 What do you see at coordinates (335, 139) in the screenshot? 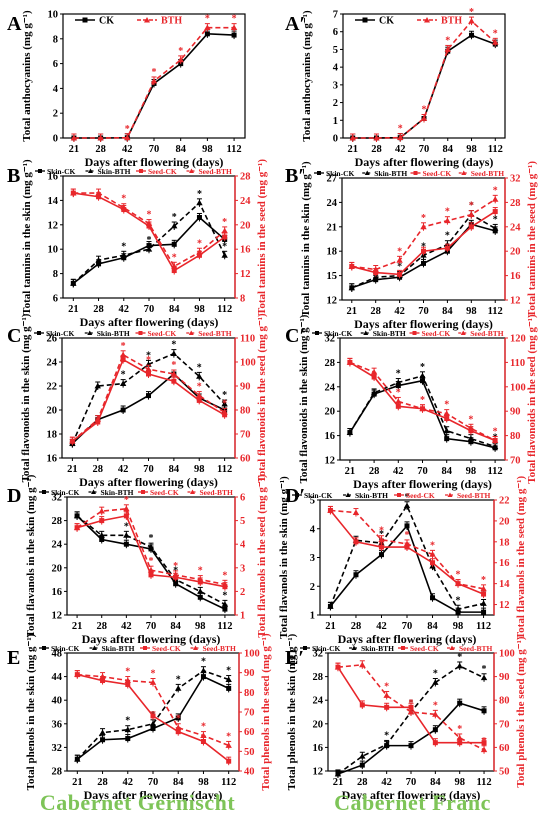
I see `y-tick-label: 0` at bounding box center [335, 139].